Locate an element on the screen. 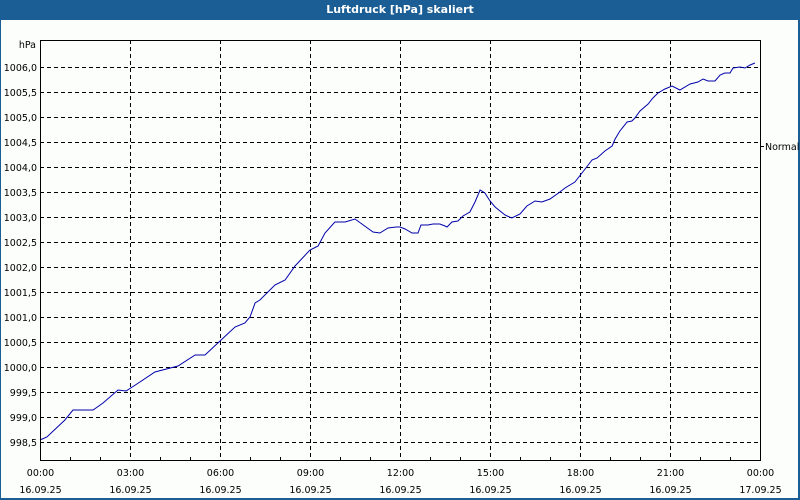  annotations: Normal is located at coordinates (779, 147).